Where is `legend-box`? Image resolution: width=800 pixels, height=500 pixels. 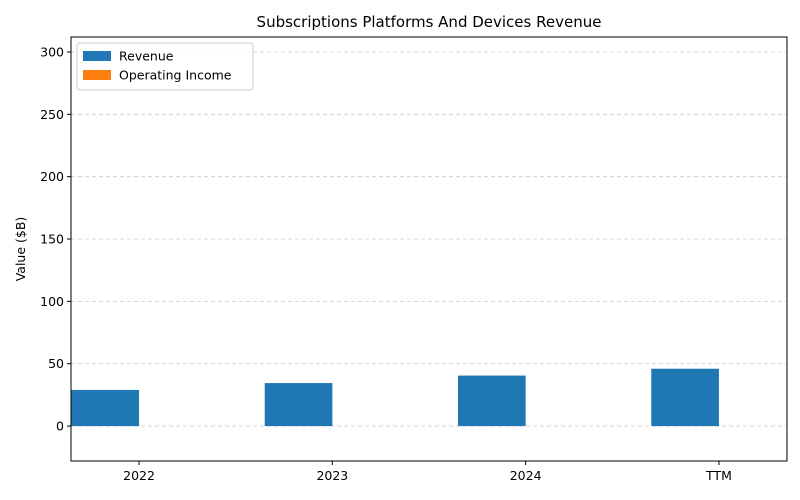
legend-box is located at coordinates (165, 66).